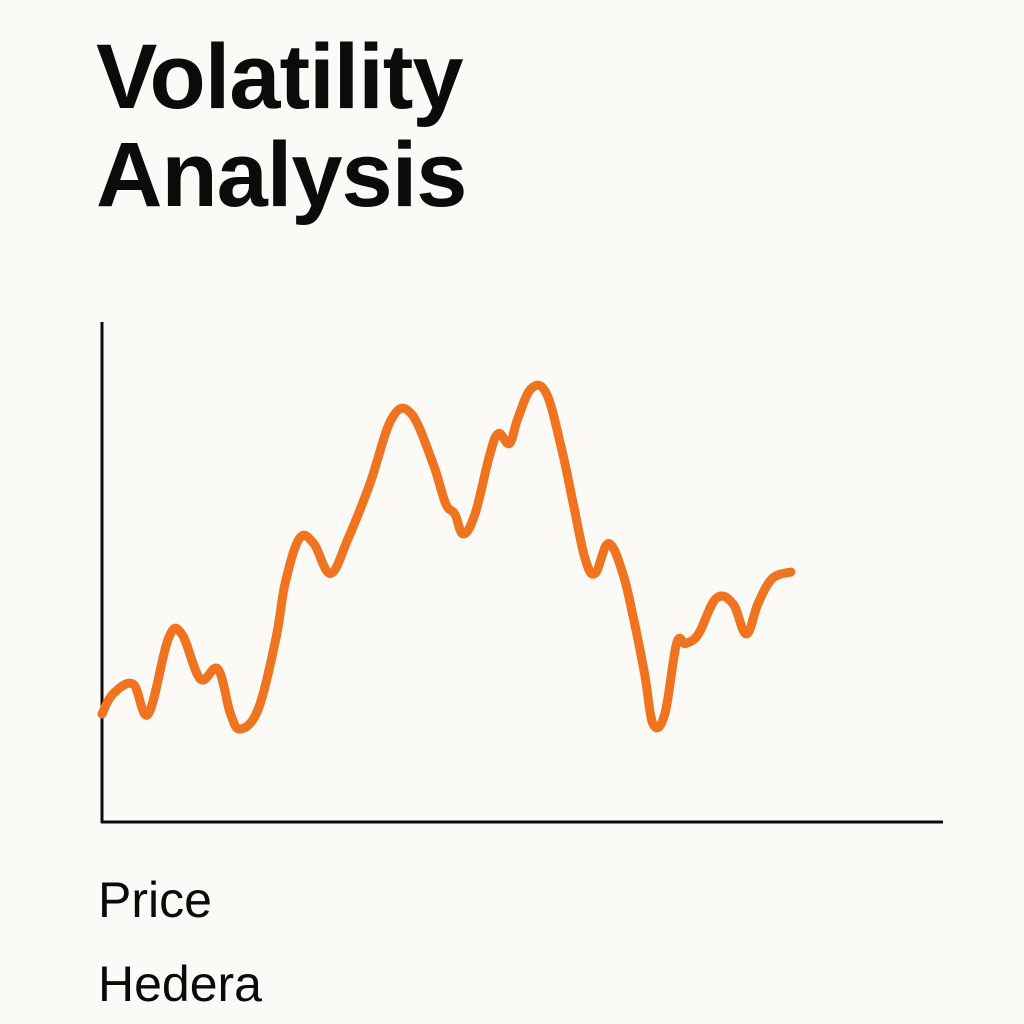 The image size is (1024, 1024). I want to click on chart-title-line-1: Volatility, so click(280, 77).